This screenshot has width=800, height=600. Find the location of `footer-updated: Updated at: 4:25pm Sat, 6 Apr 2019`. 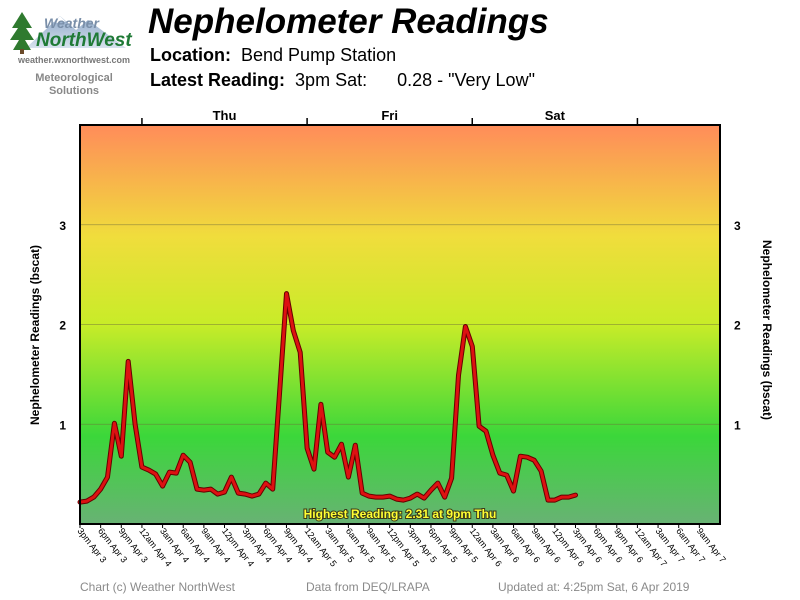

footer-updated: Updated at: 4:25pm Sat, 6 Apr 2019 is located at coordinates (594, 587).